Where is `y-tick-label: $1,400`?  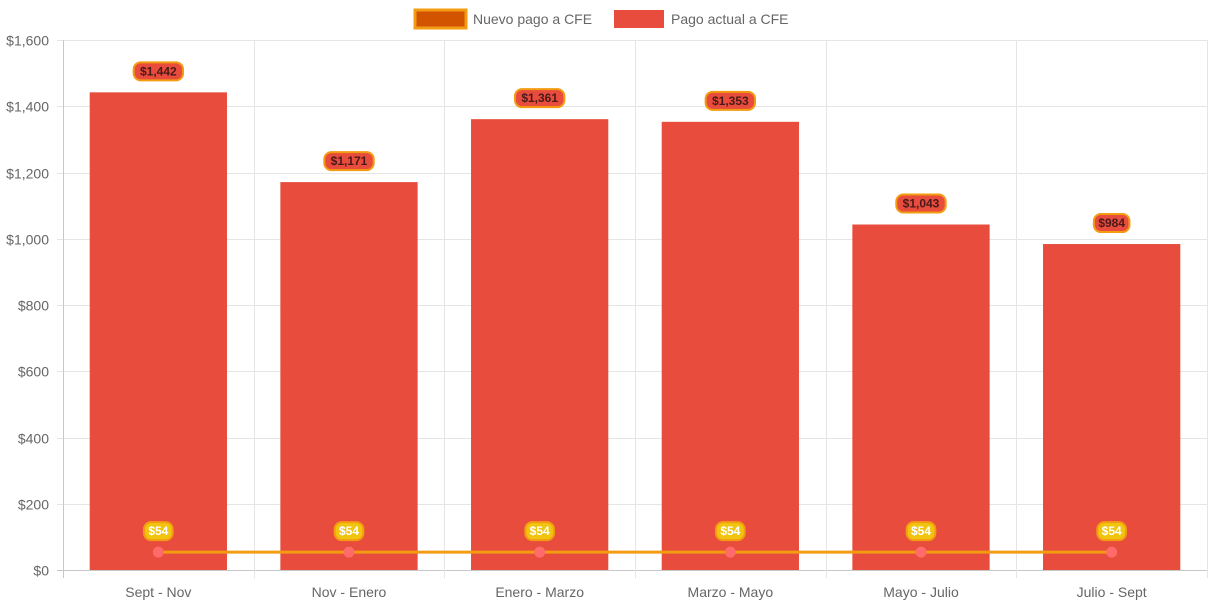
y-tick-label: $1,400 is located at coordinates (27, 107).